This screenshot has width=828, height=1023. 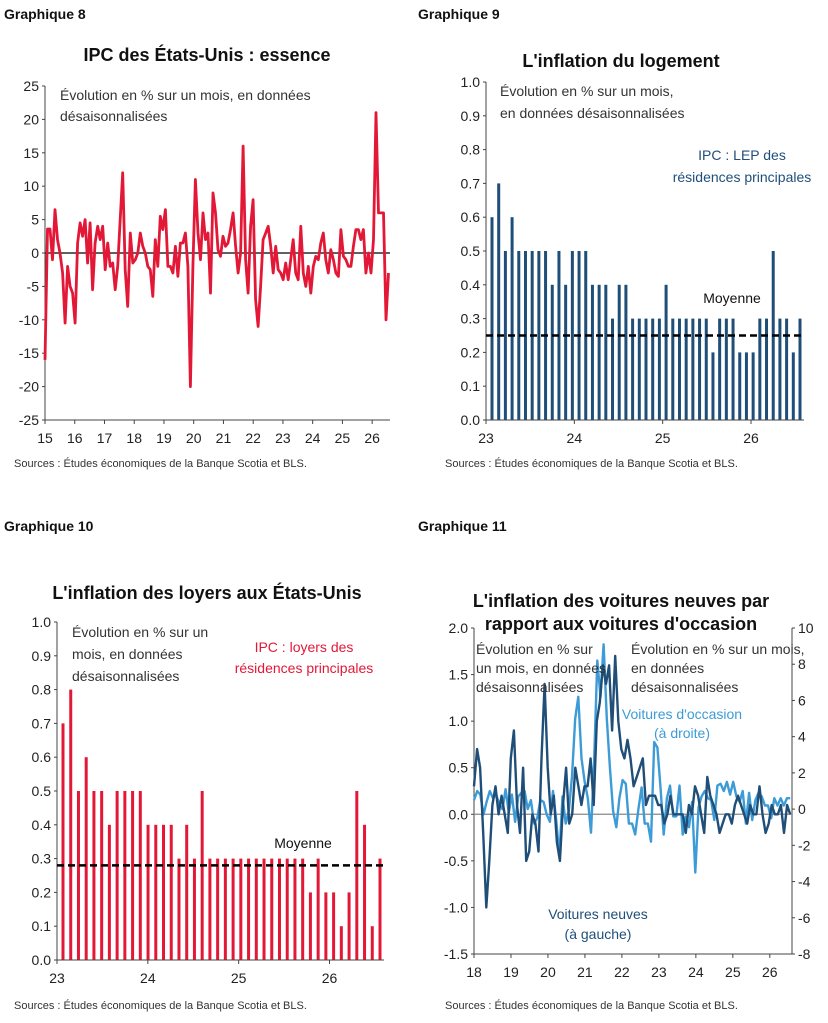 What do you see at coordinates (207, 55) in the screenshot?
I see `chart-title: IPC des États-Unis : essence` at bounding box center [207, 55].